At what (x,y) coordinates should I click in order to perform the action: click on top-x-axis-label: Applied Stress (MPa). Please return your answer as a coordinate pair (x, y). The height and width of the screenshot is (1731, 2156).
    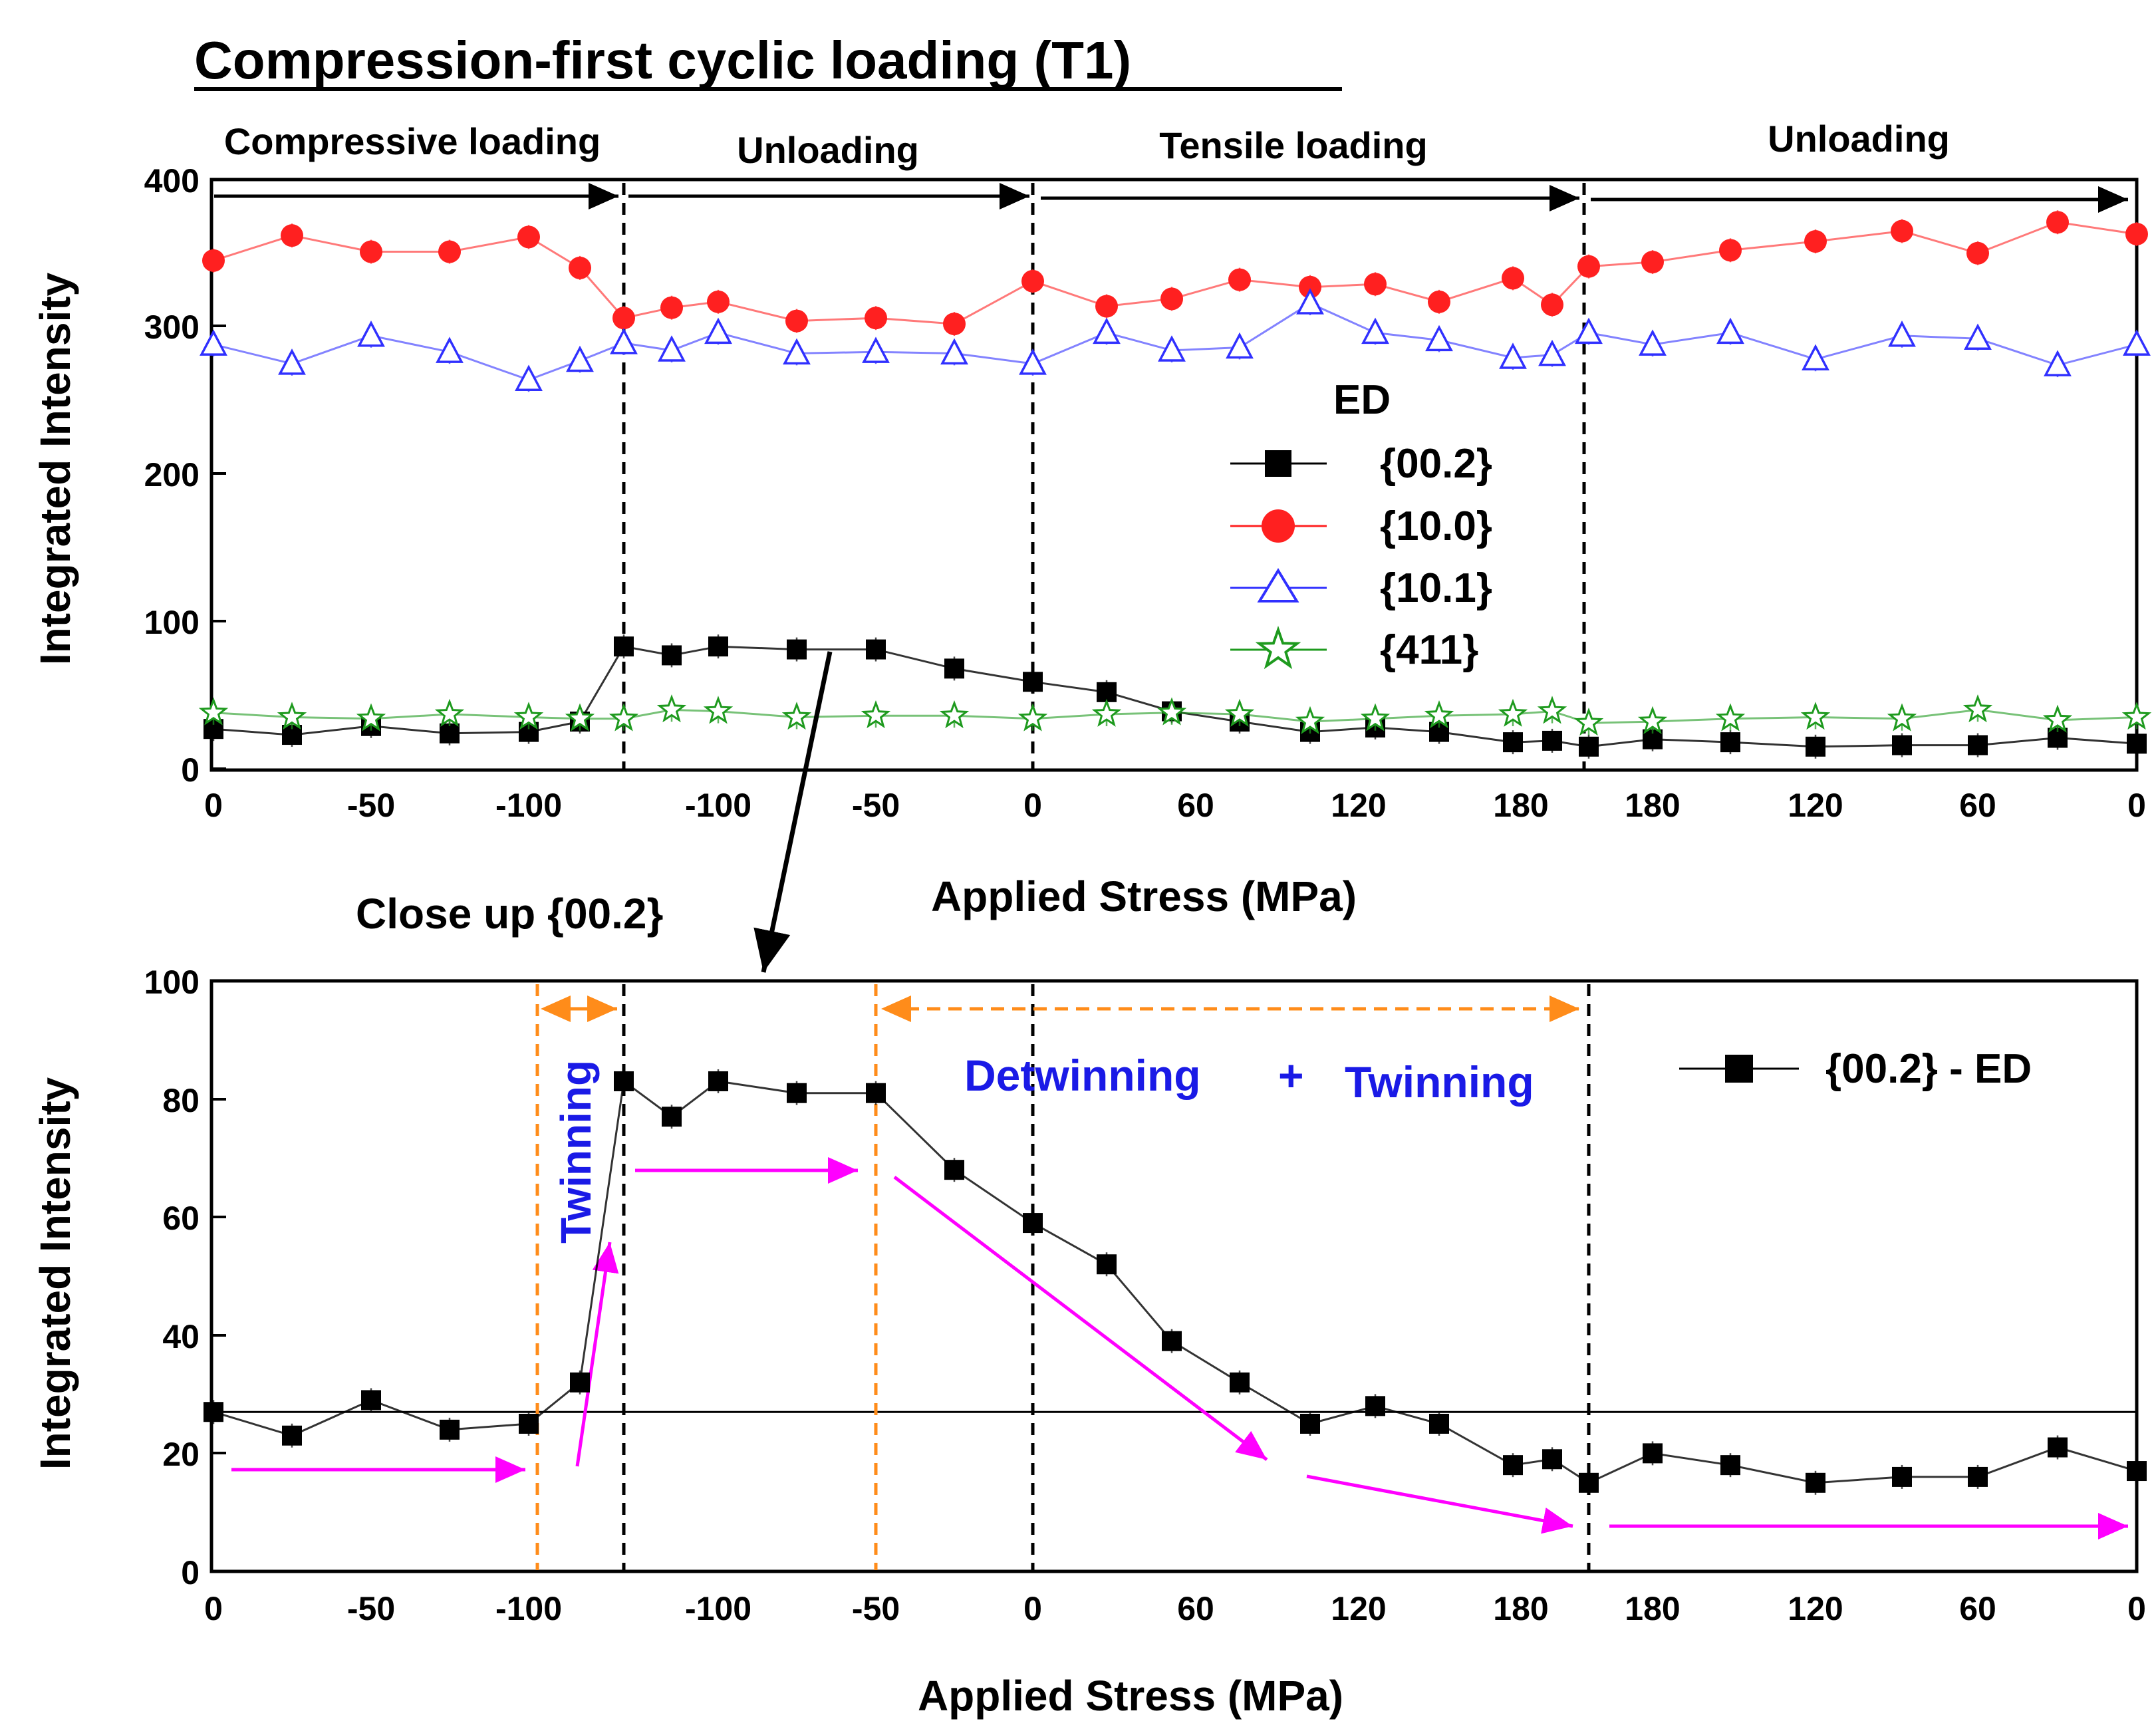
    Looking at the image, I should click on (1144, 896).